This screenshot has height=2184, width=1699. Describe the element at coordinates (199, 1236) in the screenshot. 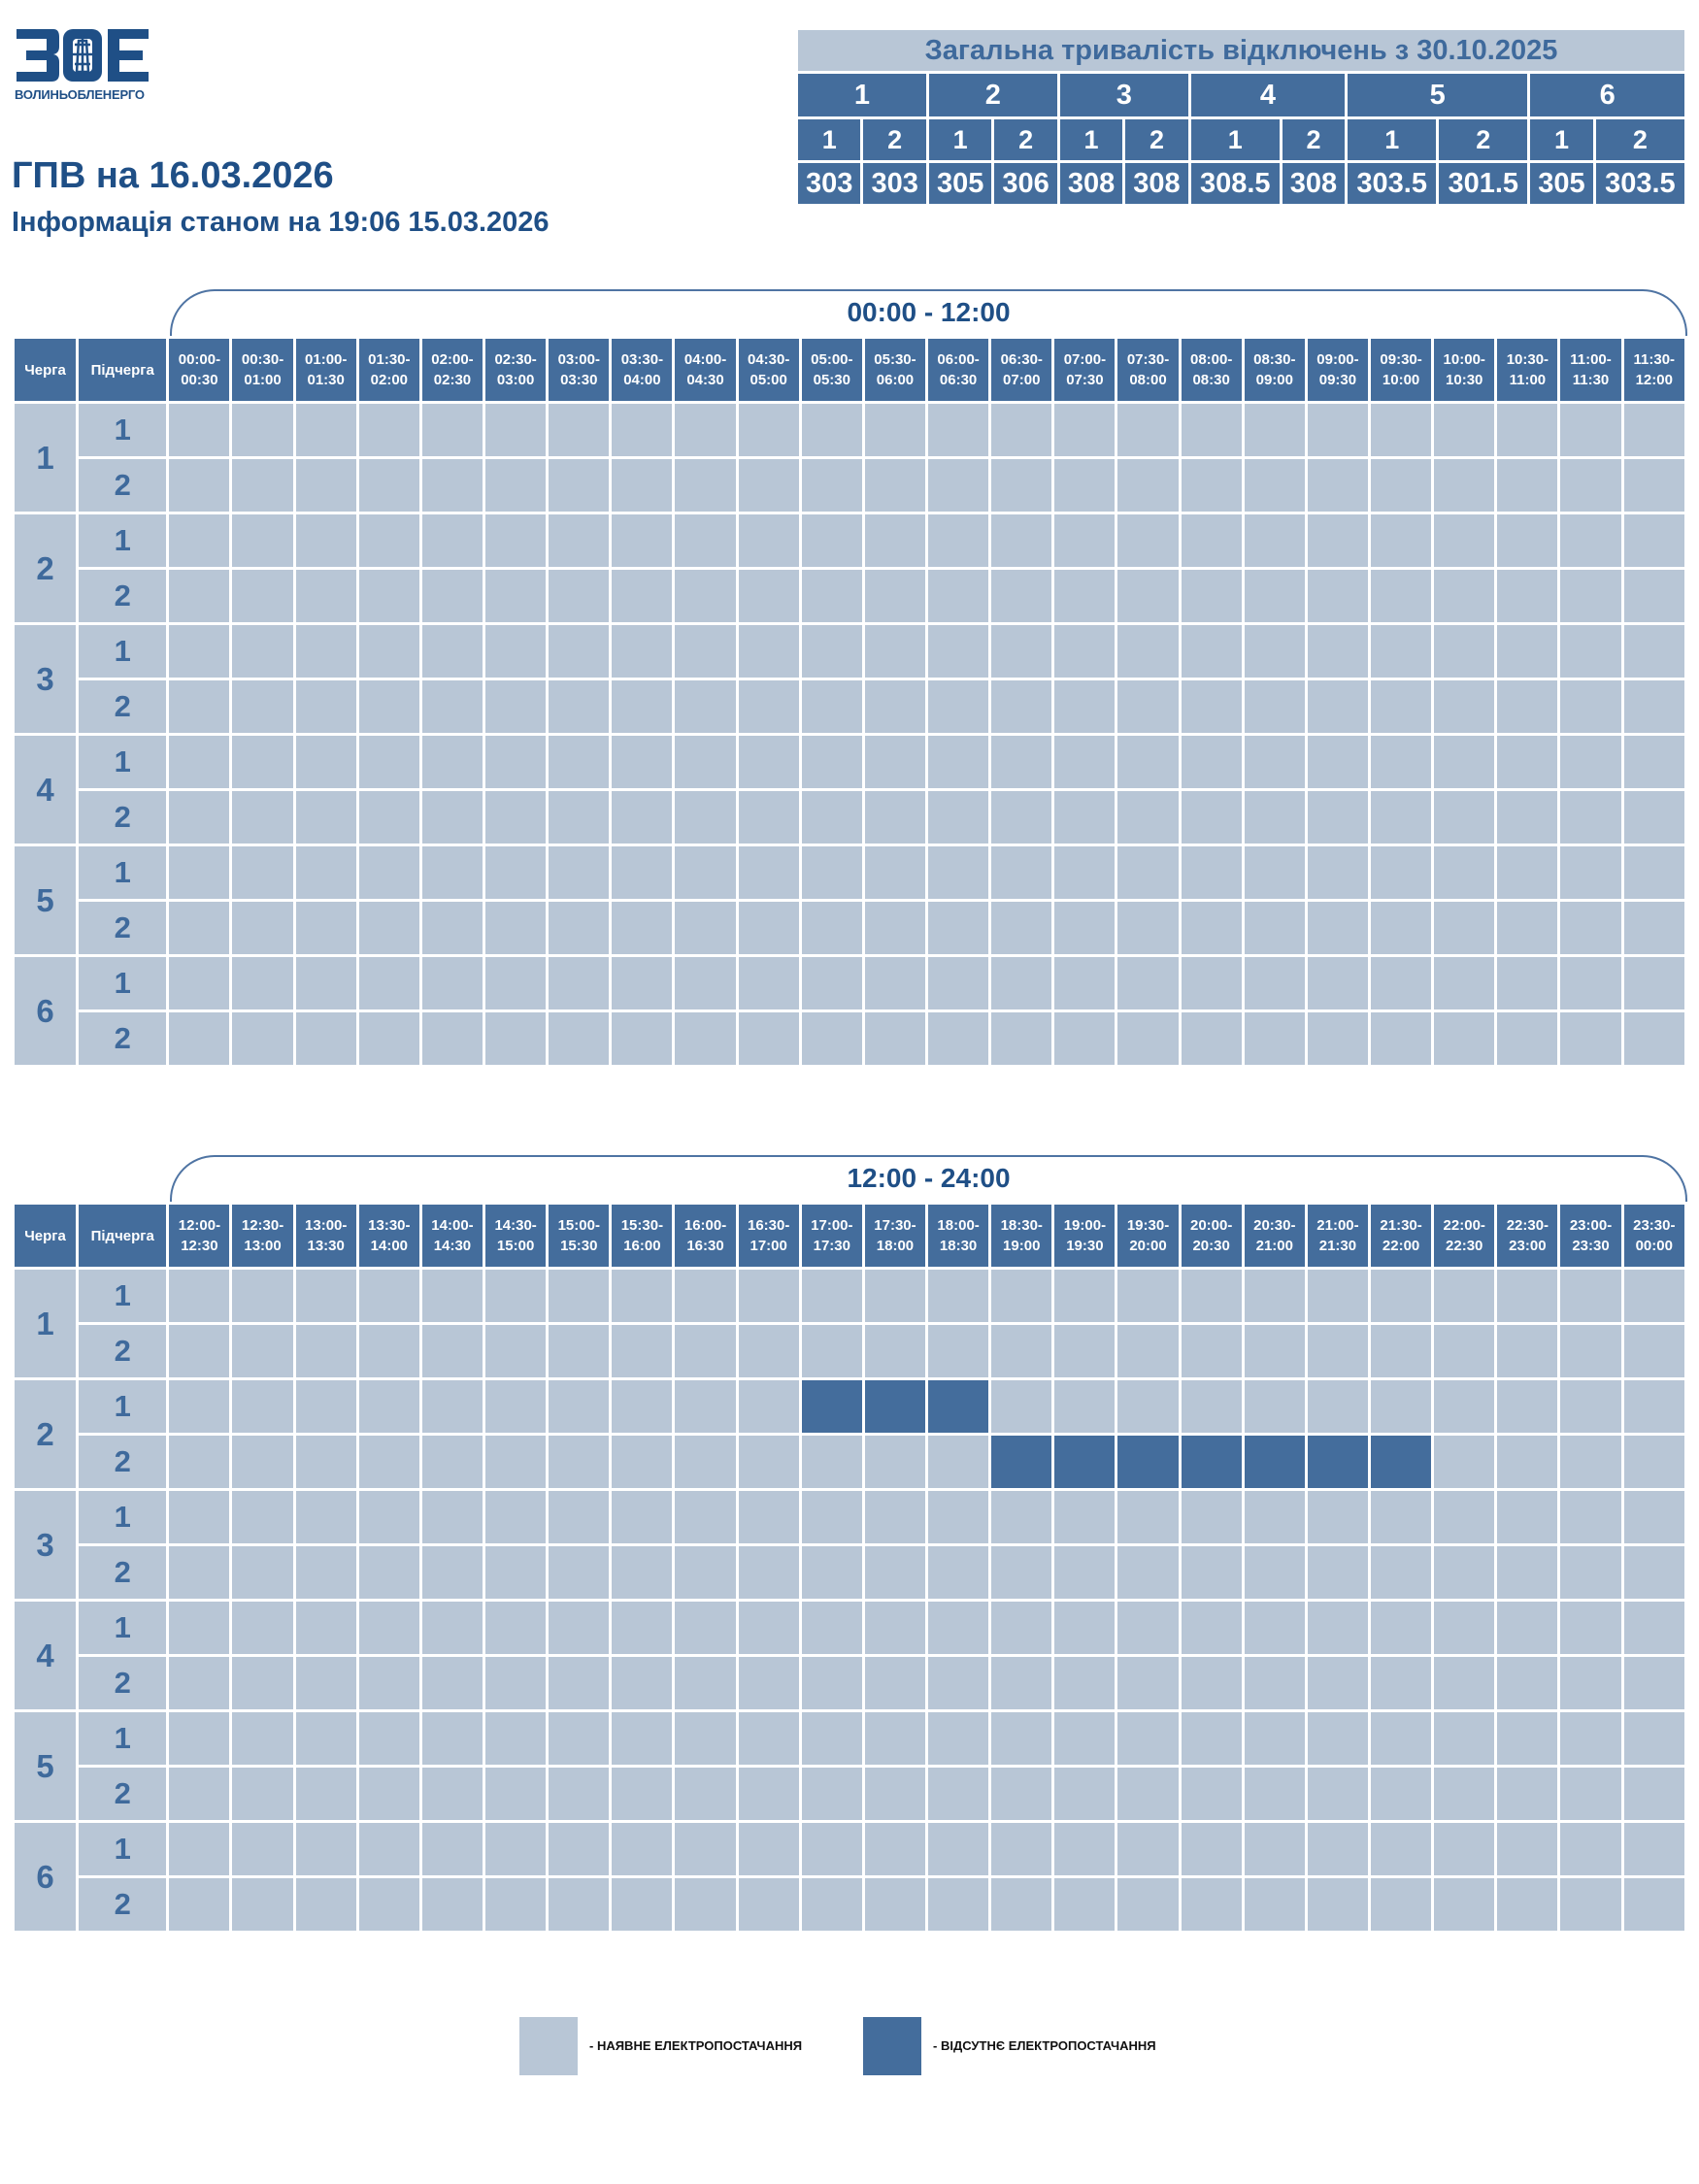

I see `time-slot-header: 12:00- 12:30` at that location.